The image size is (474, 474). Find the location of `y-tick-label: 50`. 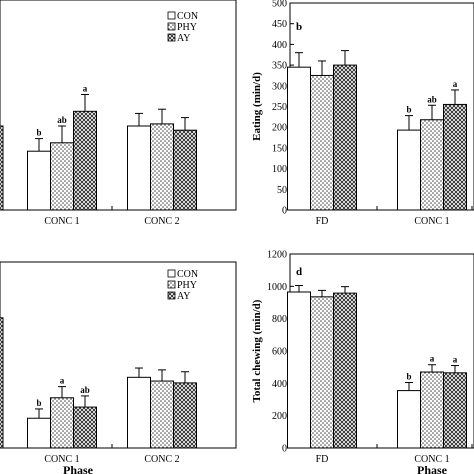

y-tick-label: 50 is located at coordinates (282, 190).